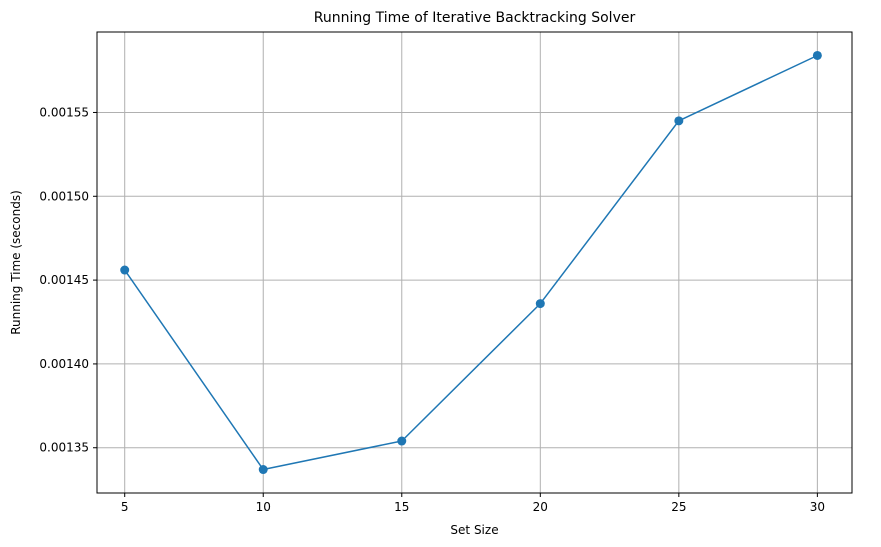 This screenshot has height=547, width=881. Describe the element at coordinates (263, 507) in the screenshot. I see `x-tick-label: 10` at that location.